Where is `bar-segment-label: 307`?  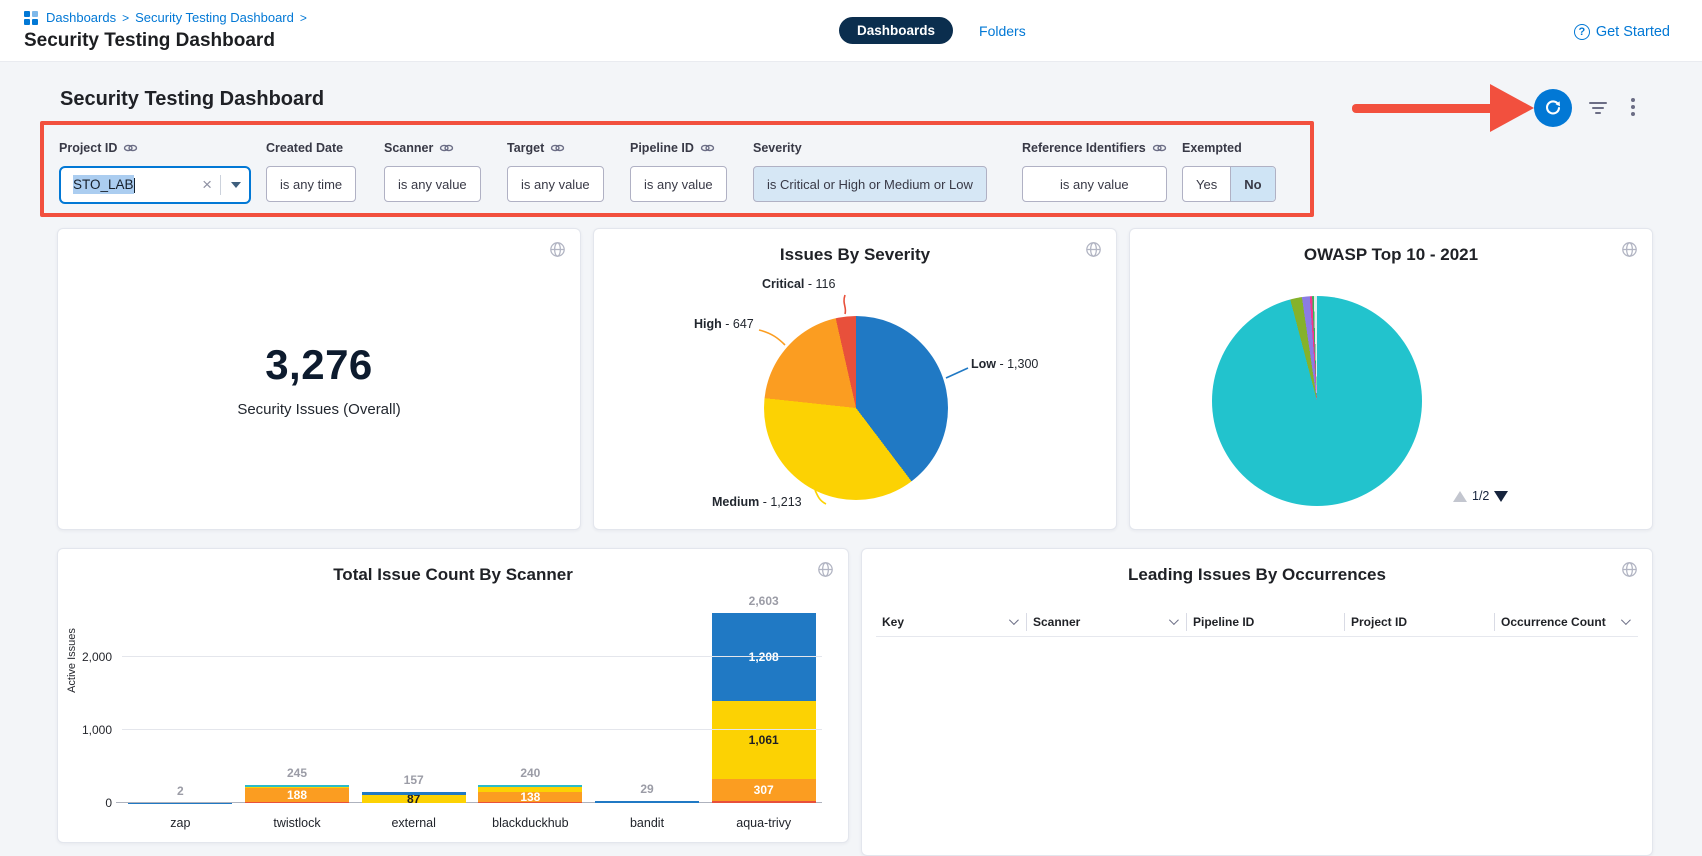 bar-segment-label: 307 is located at coordinates (763, 789).